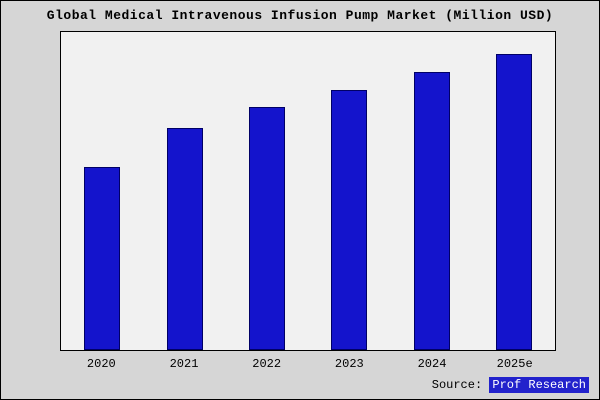  What do you see at coordinates (539, 385) in the screenshot?
I see `source-name: Prof Research` at bounding box center [539, 385].